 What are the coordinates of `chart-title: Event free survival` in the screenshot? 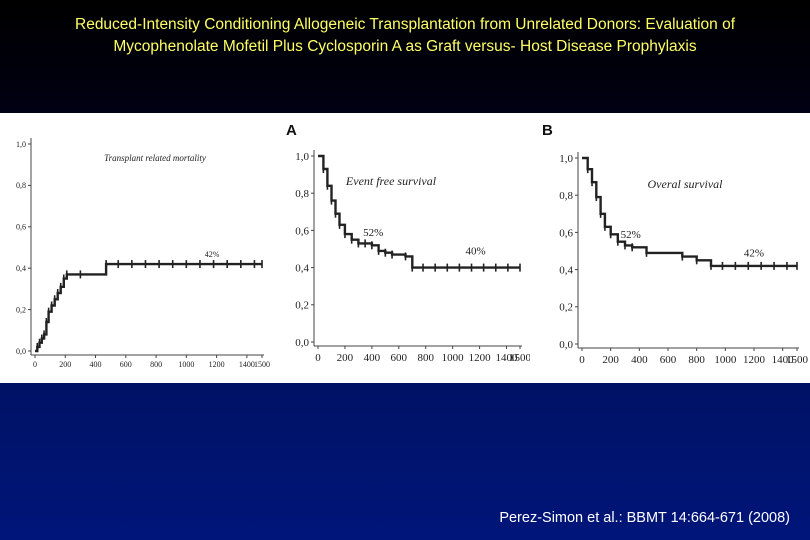 It's located at (391, 181).